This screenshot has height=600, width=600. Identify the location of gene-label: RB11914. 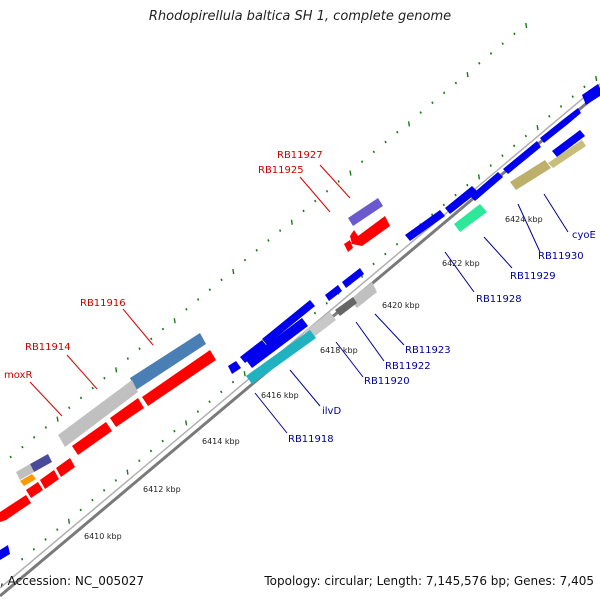
(48, 347).